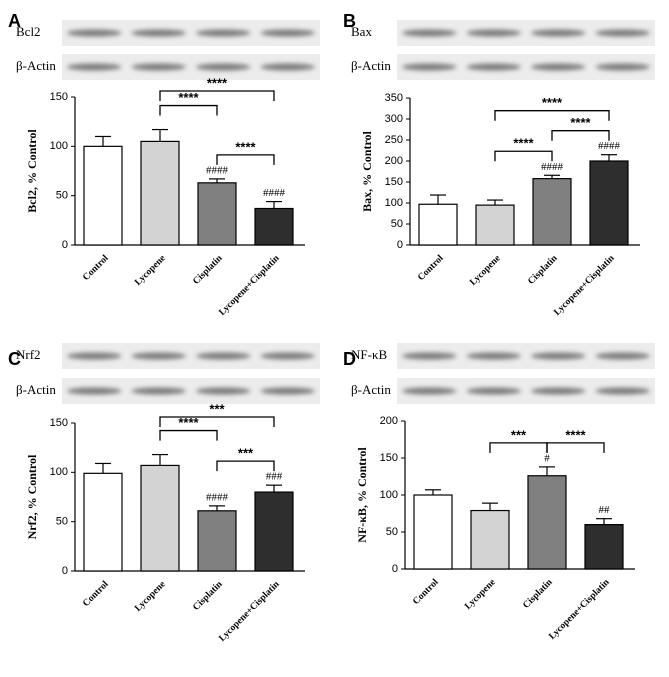  I want to click on panel-letter: C, so click(14, 359).